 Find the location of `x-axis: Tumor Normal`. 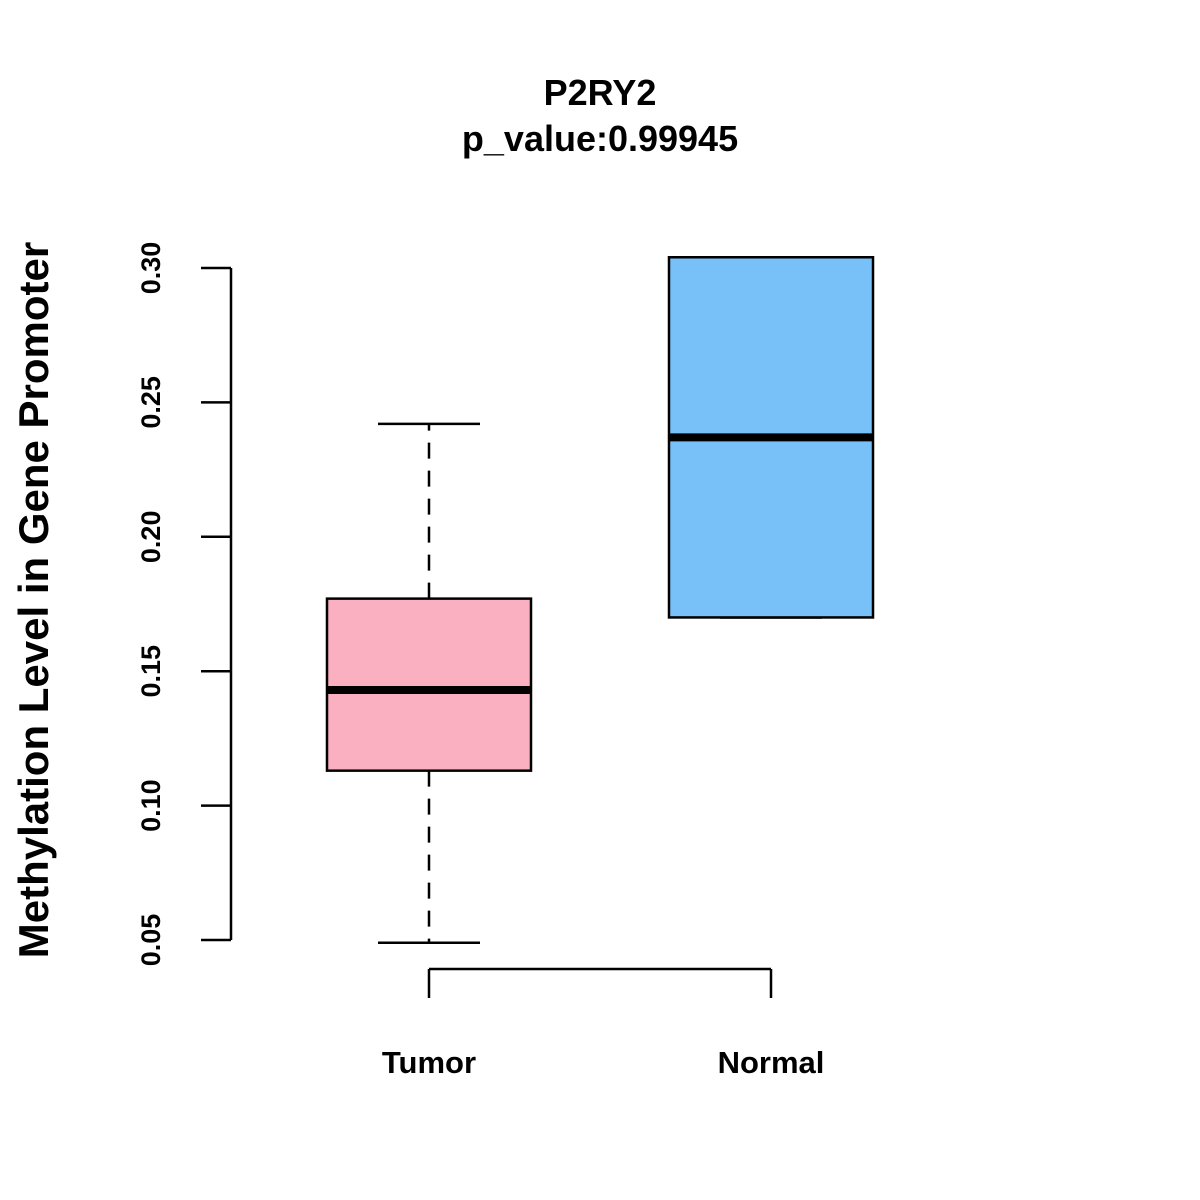

x-axis: Tumor Normal is located at coordinates (603, 1023).